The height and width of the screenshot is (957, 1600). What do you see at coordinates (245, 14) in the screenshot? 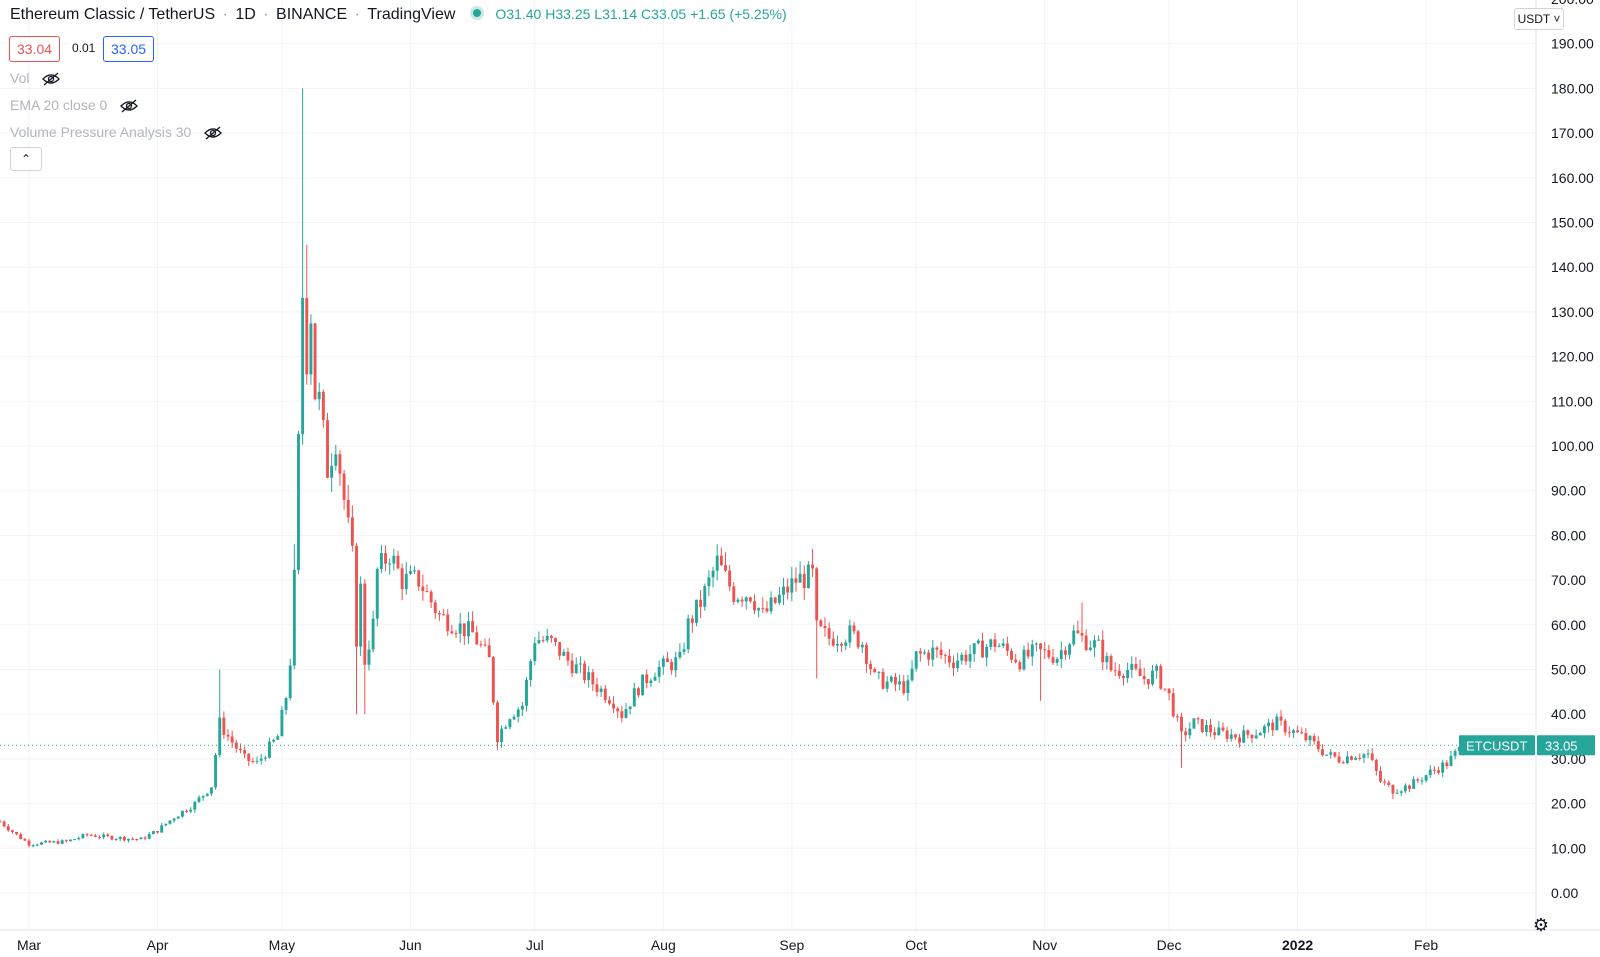
I see `interval-label: 1D` at bounding box center [245, 14].